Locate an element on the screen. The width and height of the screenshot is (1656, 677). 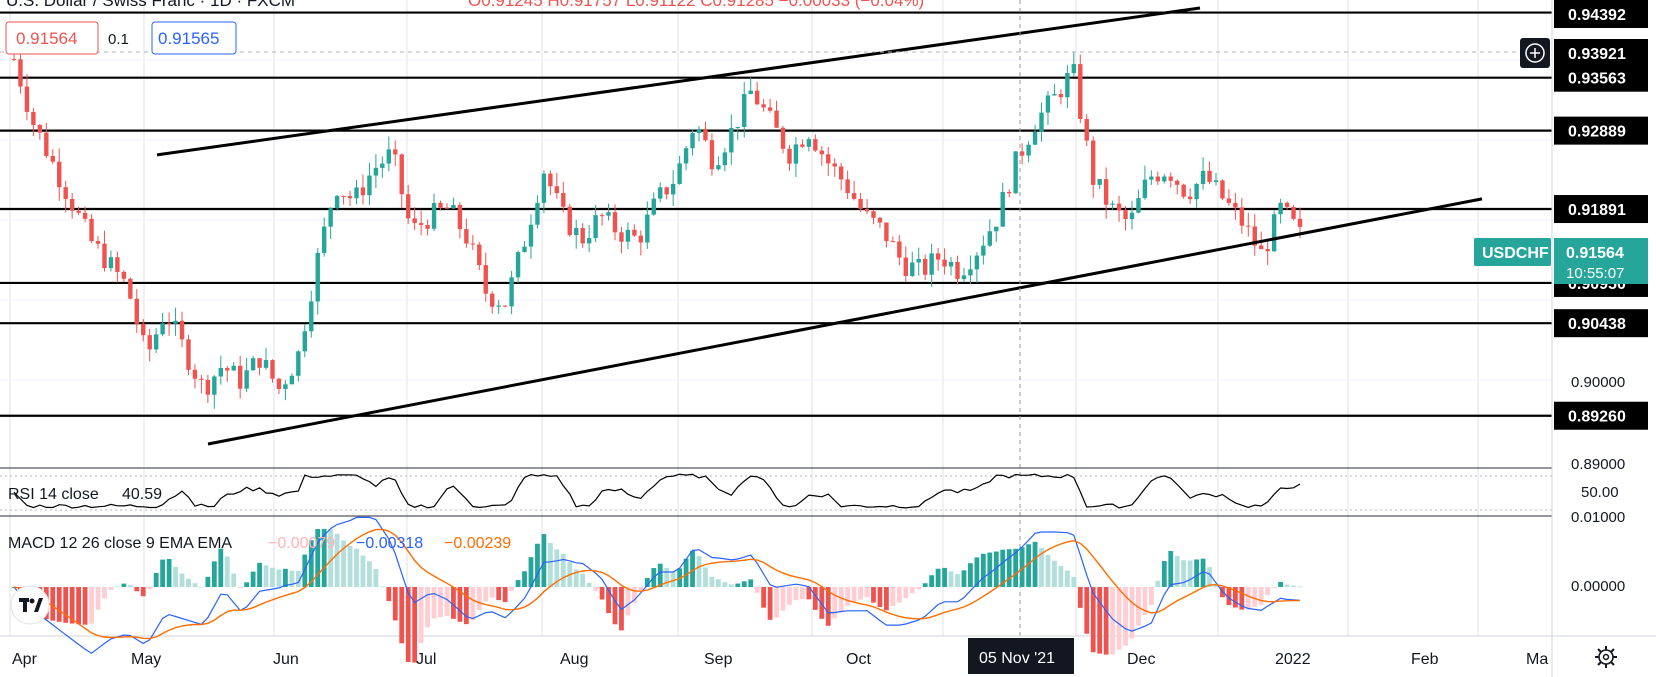
rsi-axis-label: 50.00 is located at coordinates (1600, 492).